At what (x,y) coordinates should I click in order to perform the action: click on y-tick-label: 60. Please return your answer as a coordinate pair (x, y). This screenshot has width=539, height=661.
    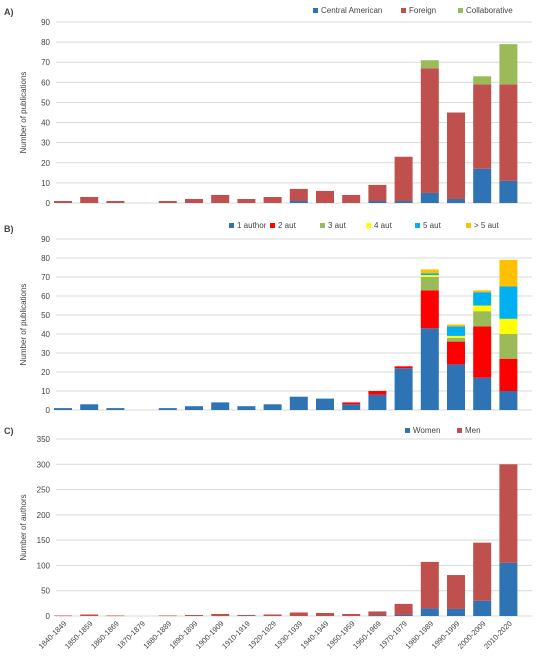
    Looking at the image, I should click on (45, 82).